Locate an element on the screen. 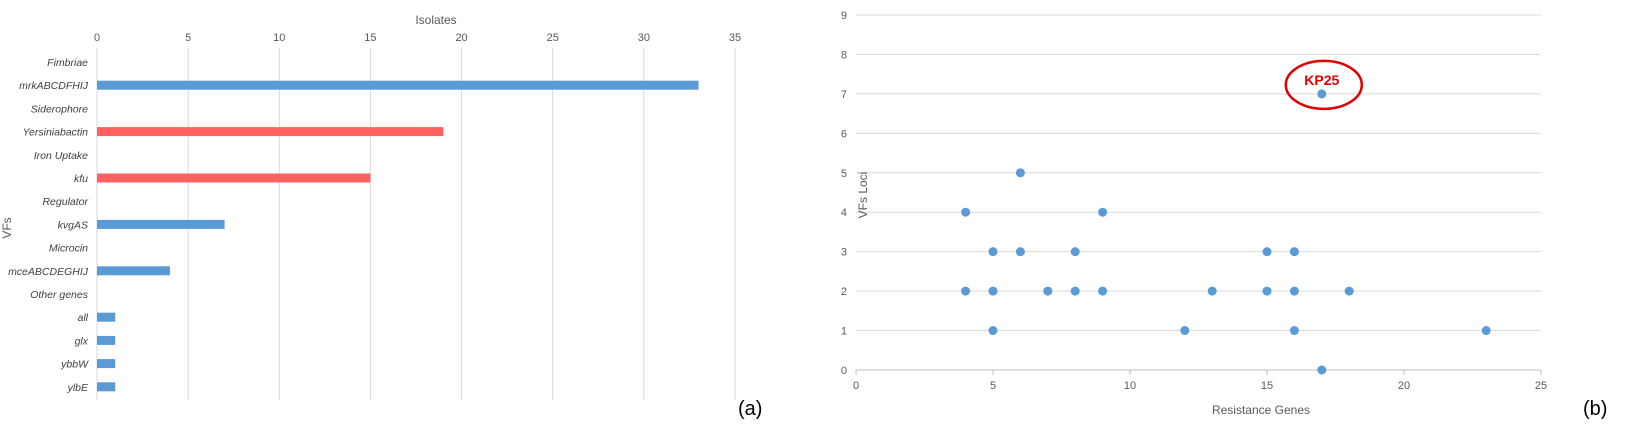 The height and width of the screenshot is (425, 1650). panel-b-x-tick-label: 20 is located at coordinates (1404, 386).